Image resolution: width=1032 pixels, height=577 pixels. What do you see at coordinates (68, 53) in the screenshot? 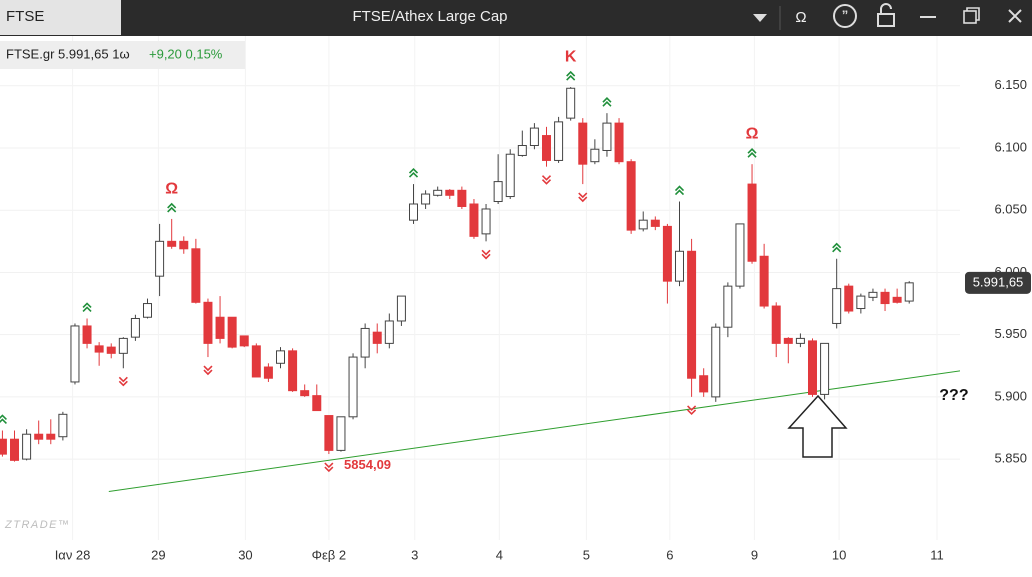
I see `symbol-info: FTSE.gr 5.991,65 1ω` at bounding box center [68, 53].